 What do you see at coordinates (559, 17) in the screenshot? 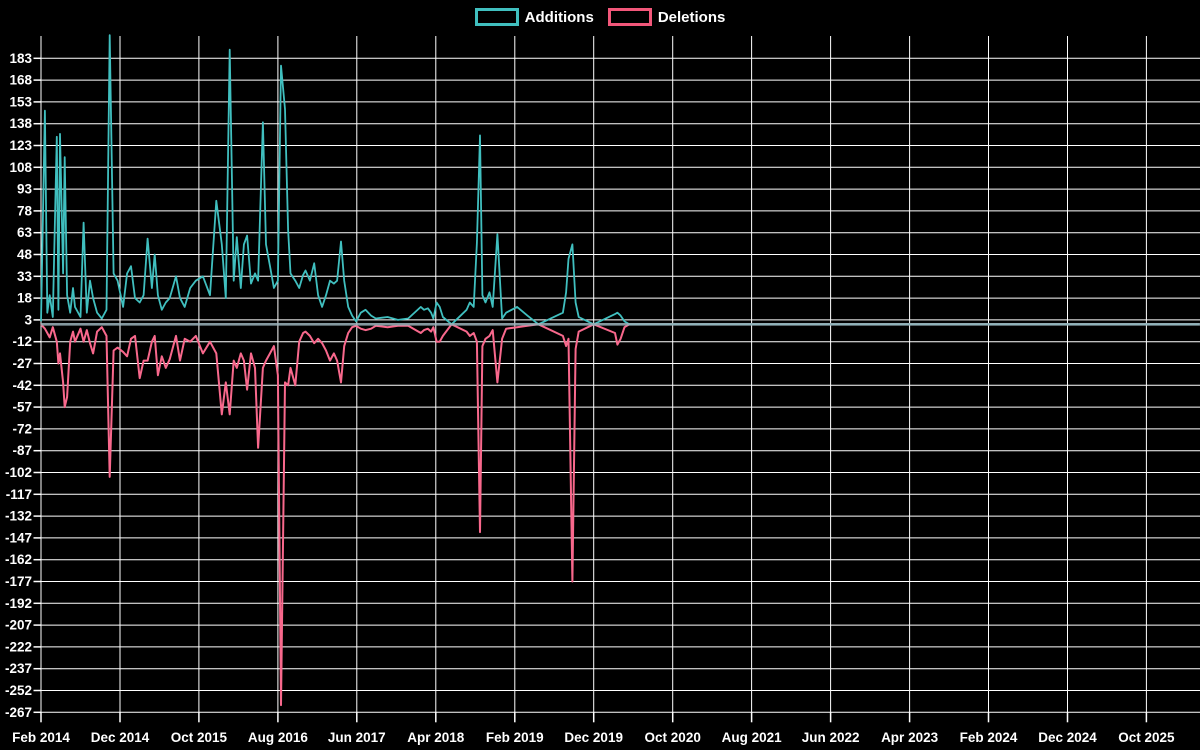
I see `legend-label-additions: Additions` at bounding box center [559, 17].